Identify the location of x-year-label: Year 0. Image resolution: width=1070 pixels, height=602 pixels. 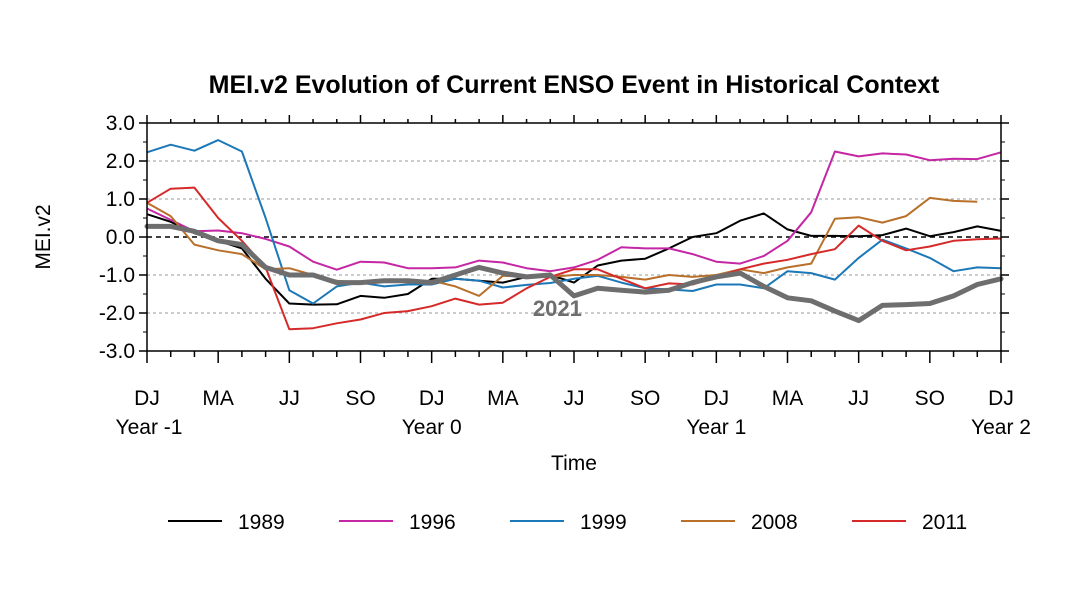
(432, 427).